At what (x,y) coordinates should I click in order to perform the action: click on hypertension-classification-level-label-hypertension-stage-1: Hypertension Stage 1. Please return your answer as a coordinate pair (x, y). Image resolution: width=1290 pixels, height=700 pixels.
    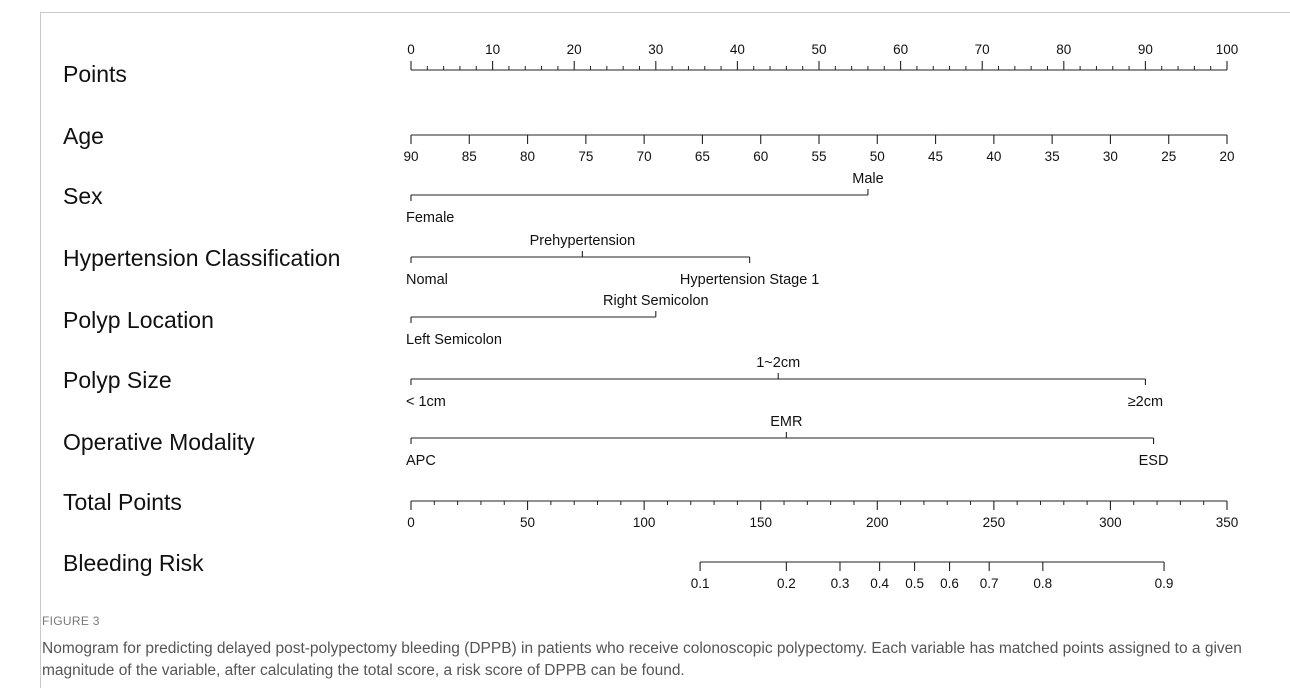
    Looking at the image, I should click on (749, 280).